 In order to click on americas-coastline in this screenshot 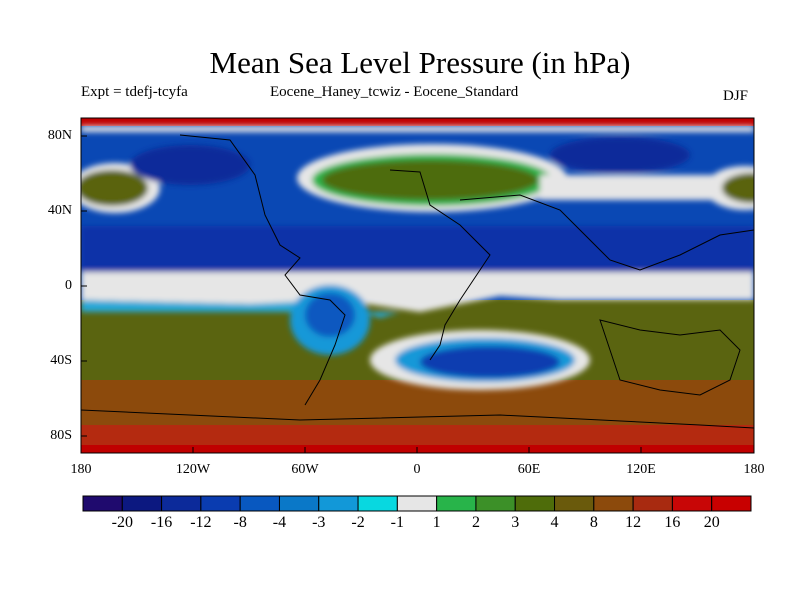, I will do `click(262, 270)`.